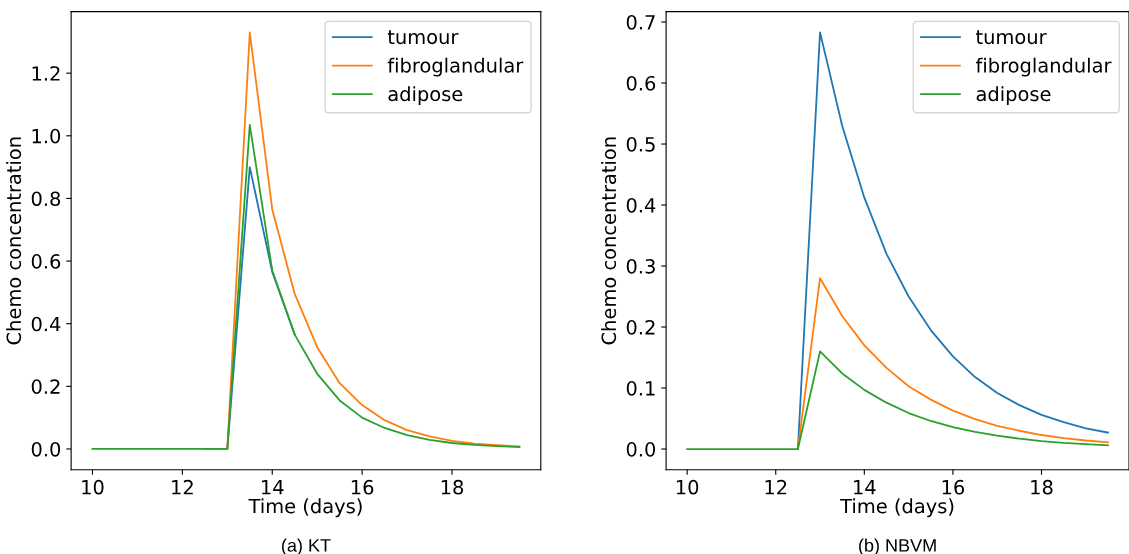 Image resolution: width=1129 pixels, height=554 pixels. What do you see at coordinates (640, 144) in the screenshot?
I see `y-tick-label: 0.5` at bounding box center [640, 144].